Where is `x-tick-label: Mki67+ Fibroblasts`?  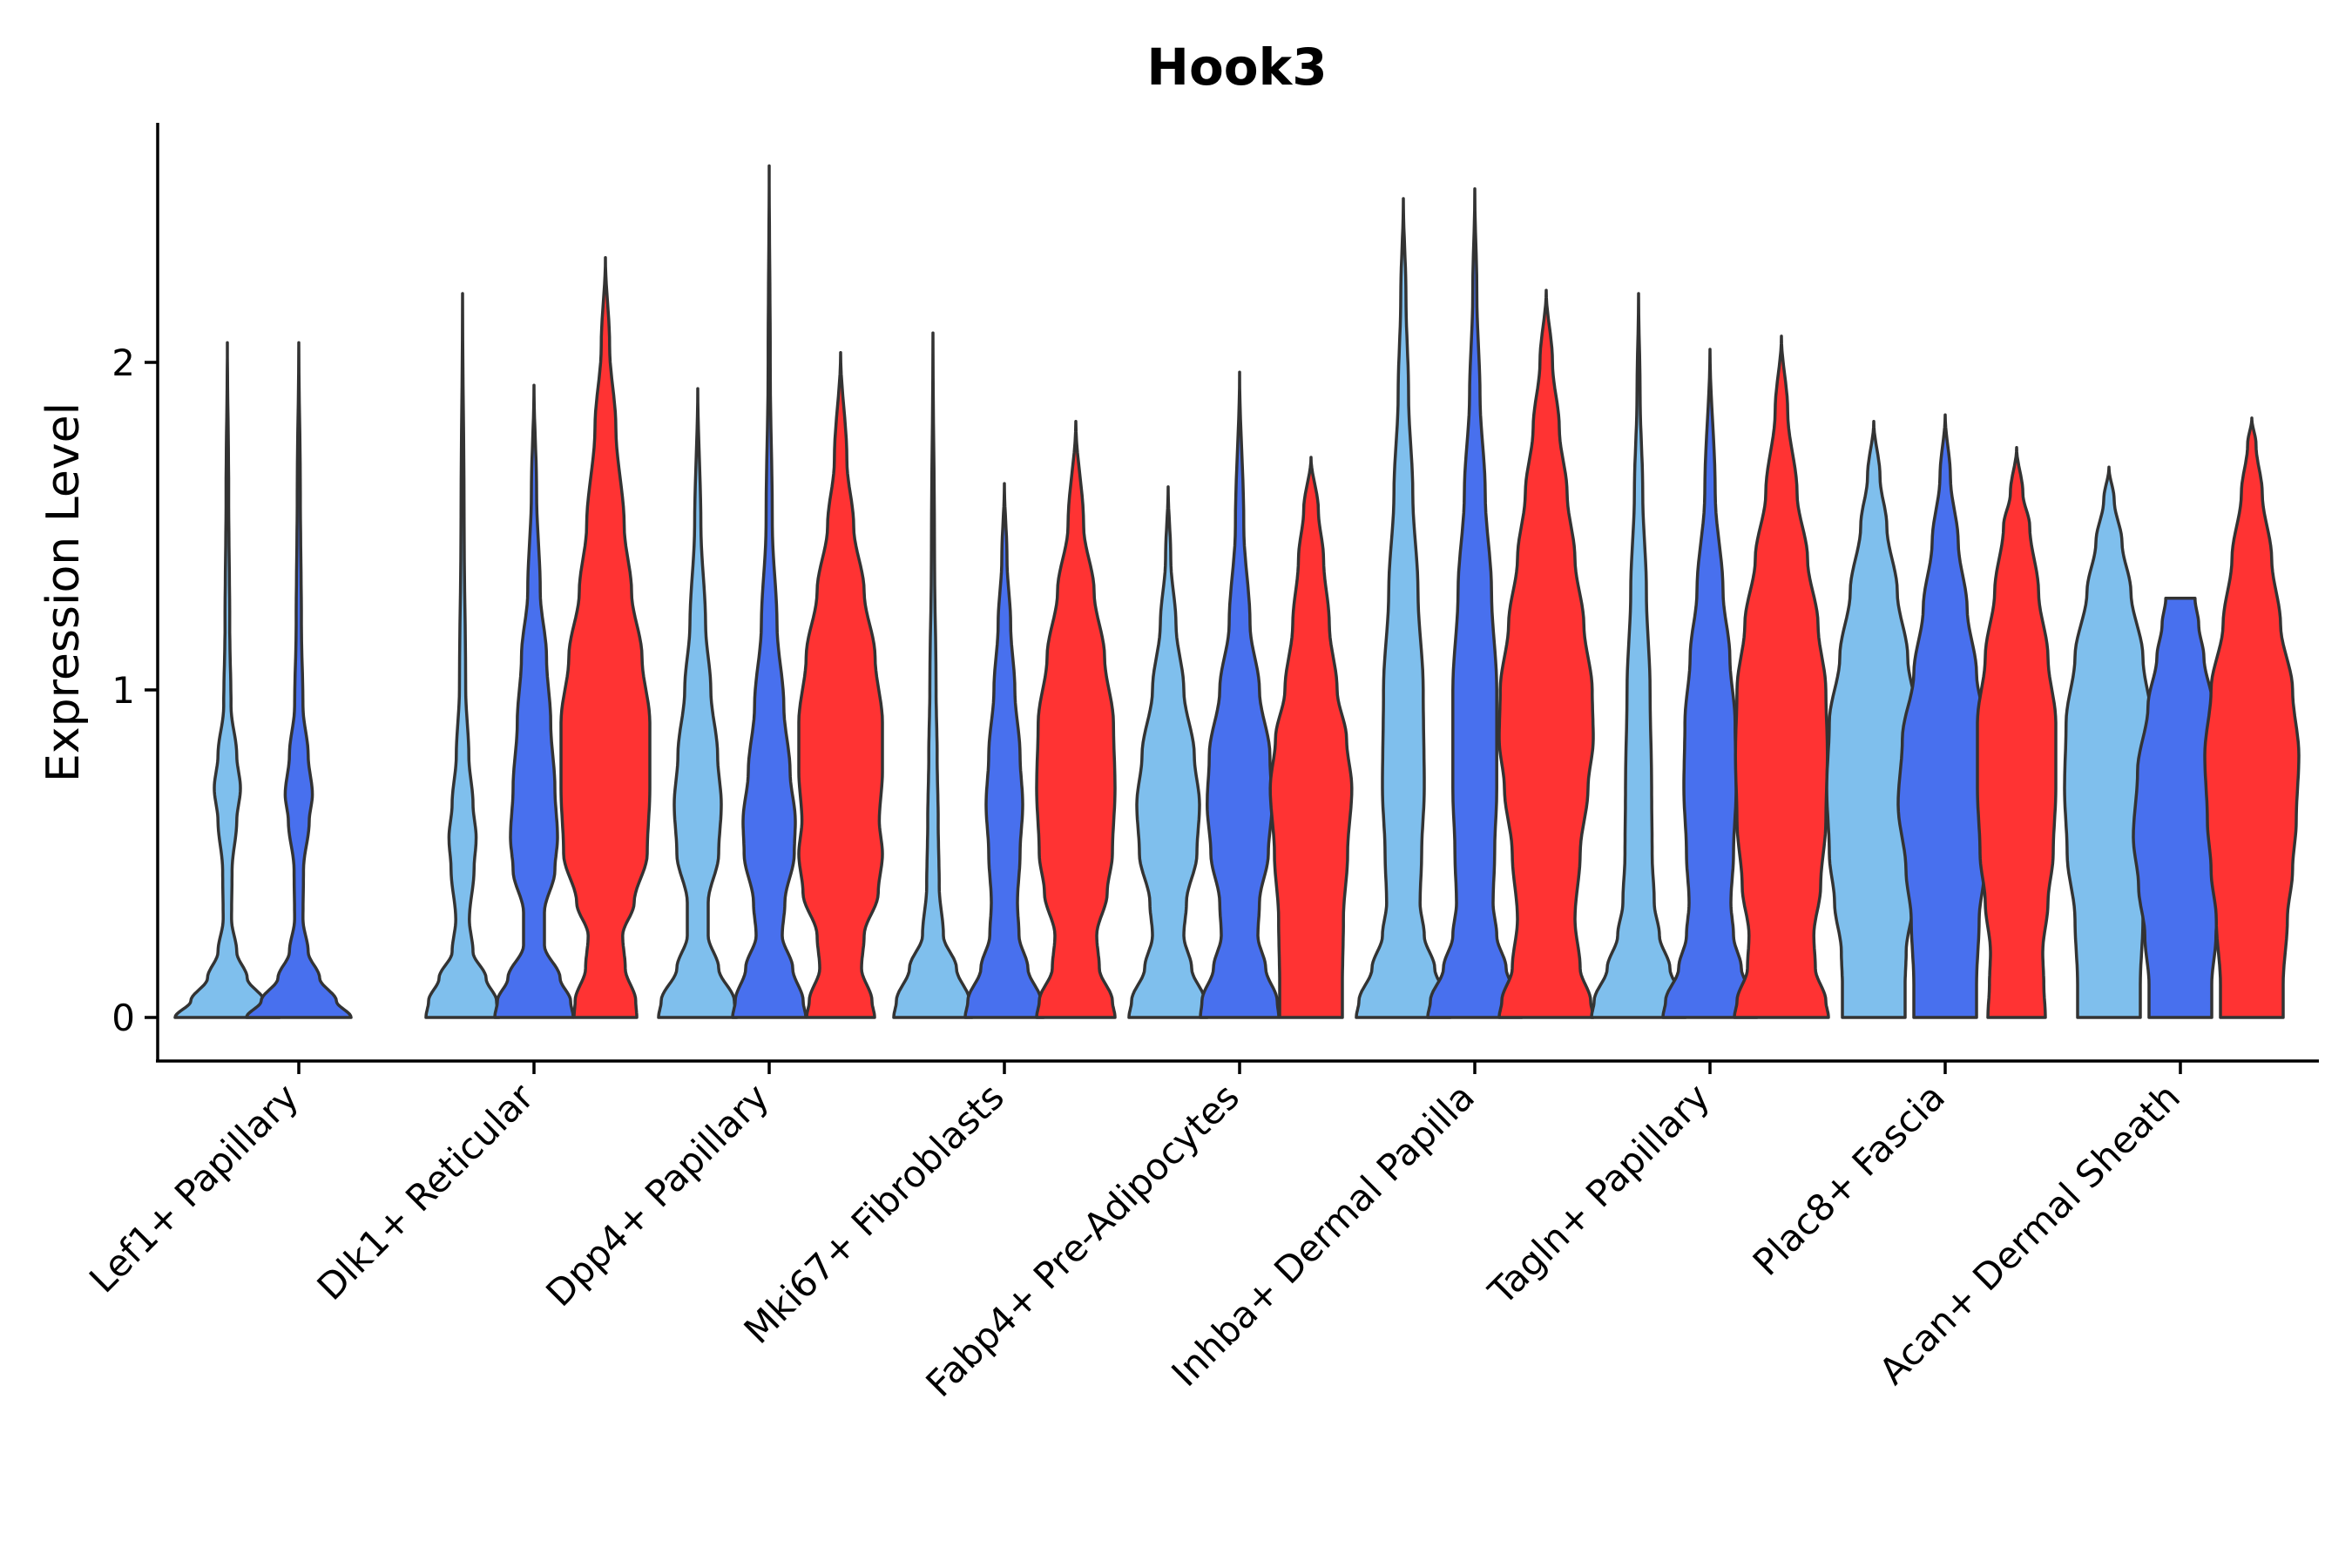
x-tick-label: Mki67+ Fibroblasts is located at coordinates (874, 1213).